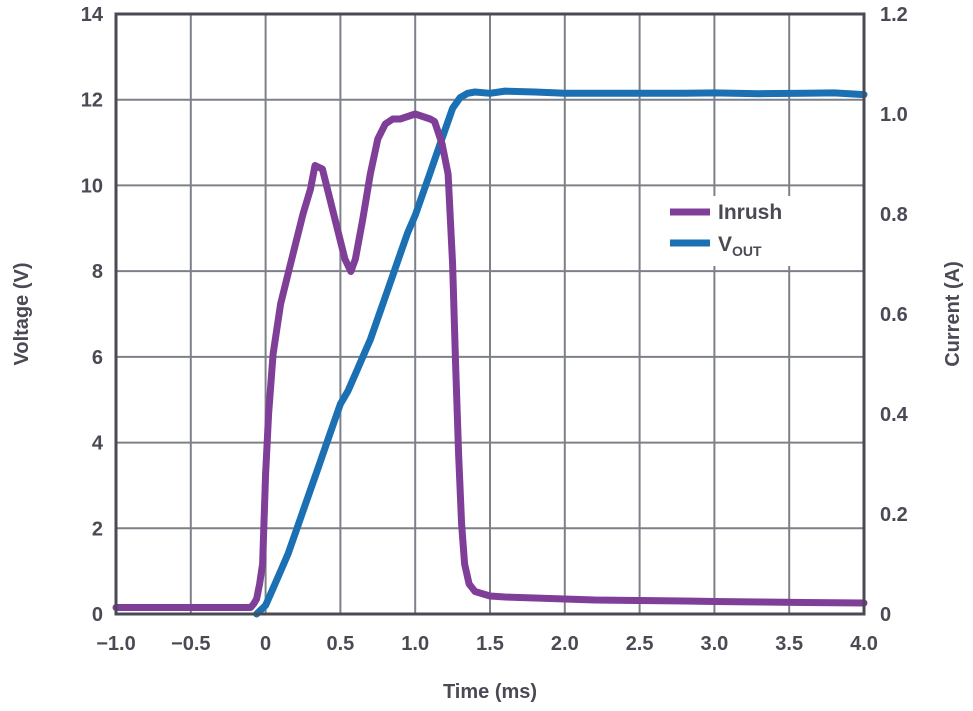  What do you see at coordinates (490, 692) in the screenshot?
I see `x-axis-title: Time (ms)` at bounding box center [490, 692].